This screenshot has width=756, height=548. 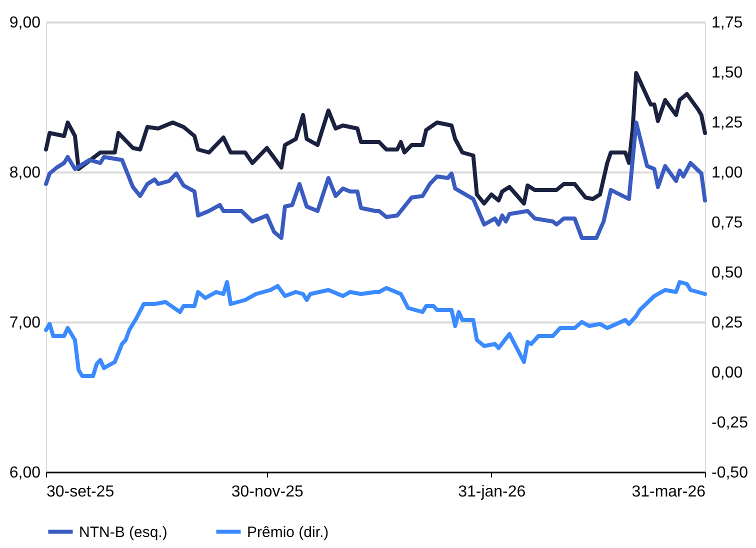 What do you see at coordinates (727, 273) in the screenshot?
I see `y2-tick-label: 0,50` at bounding box center [727, 273].